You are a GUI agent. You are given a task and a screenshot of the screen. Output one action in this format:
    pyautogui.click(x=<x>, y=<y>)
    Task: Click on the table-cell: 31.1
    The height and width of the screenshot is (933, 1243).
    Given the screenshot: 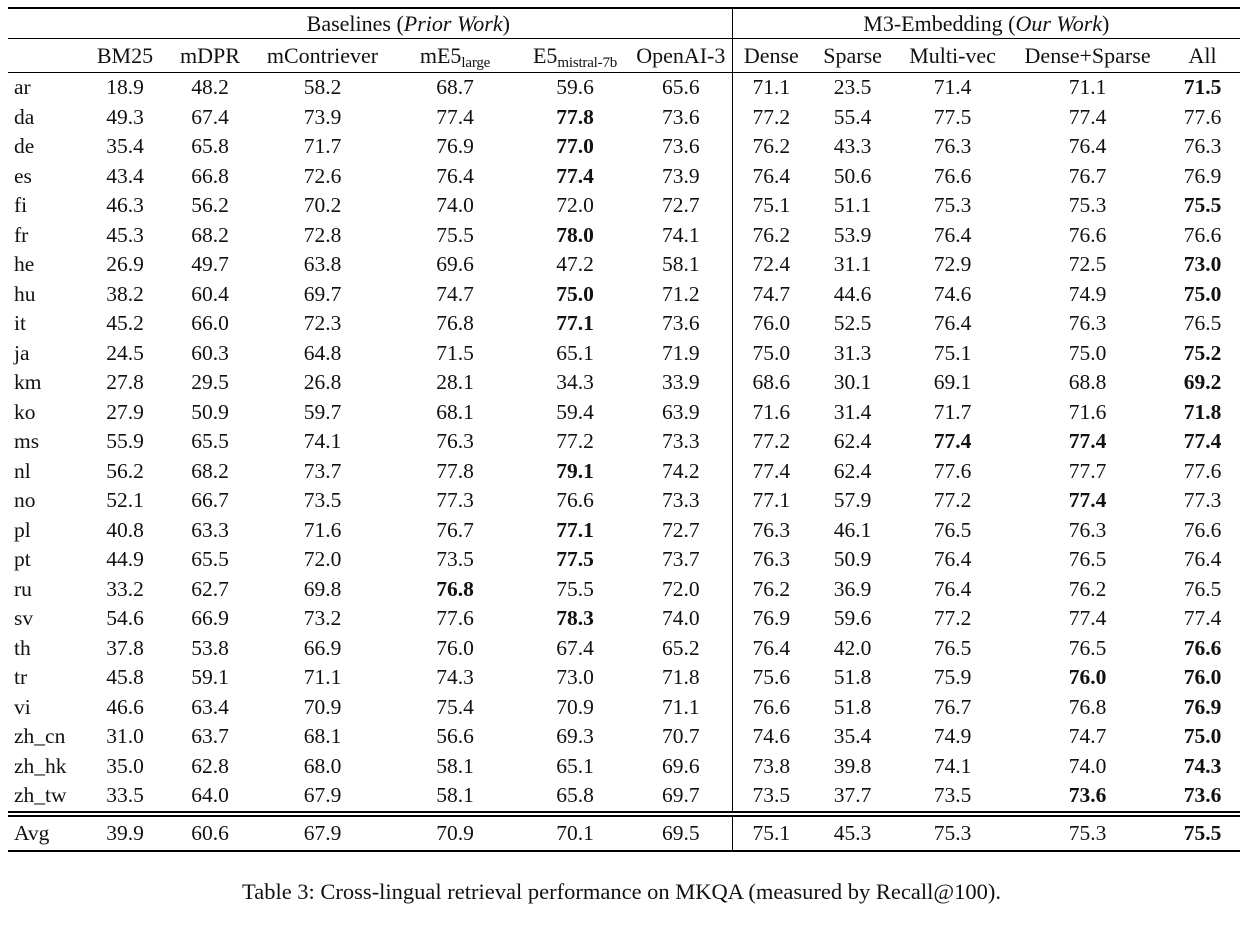 What is the action you would take?
    pyautogui.click(x=852, y=264)
    